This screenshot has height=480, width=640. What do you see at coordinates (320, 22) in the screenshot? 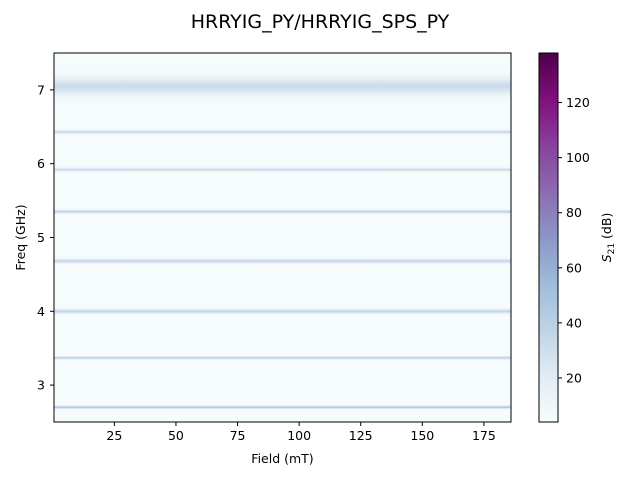
I see `chart-title: HRRYIG_PY/HRRYIG_SPS_PY` at bounding box center [320, 22].